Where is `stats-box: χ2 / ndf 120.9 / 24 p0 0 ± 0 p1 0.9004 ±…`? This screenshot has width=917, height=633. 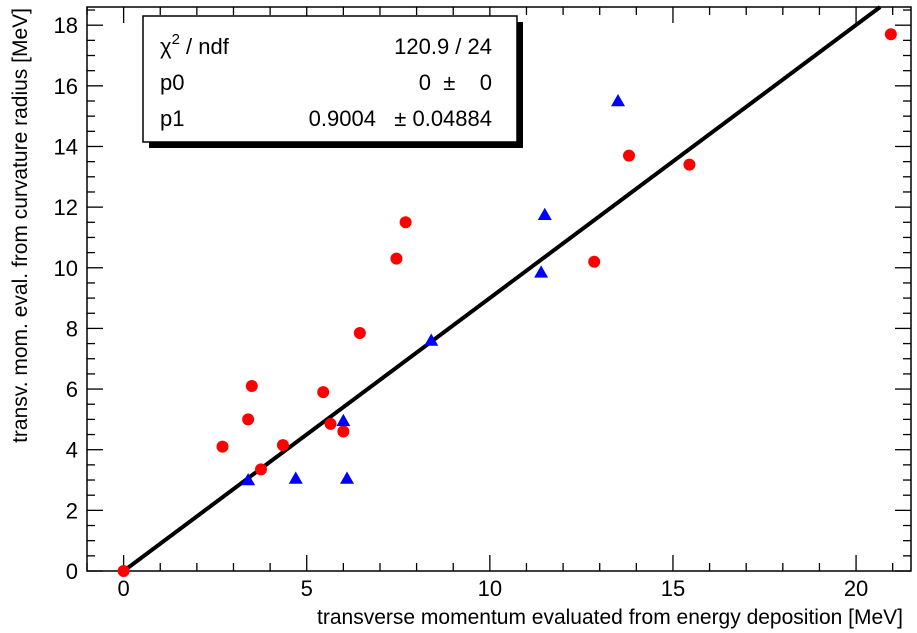
stats-box: χ2 / ndf 120.9 / 24 p0 0 ± 0 p1 0.9004 ±… is located at coordinates (332, 81).